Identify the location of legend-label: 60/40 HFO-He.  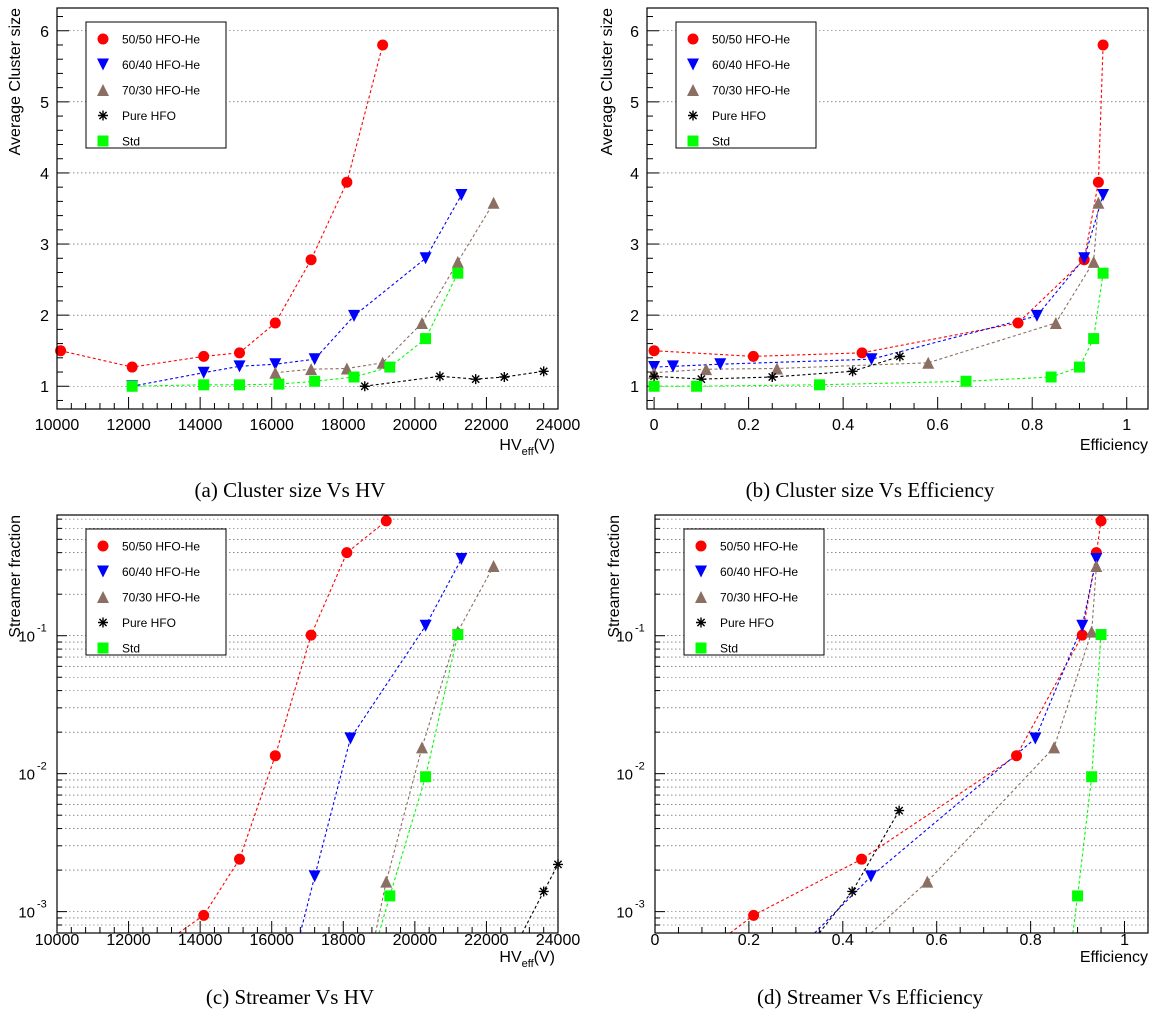
(759, 572).